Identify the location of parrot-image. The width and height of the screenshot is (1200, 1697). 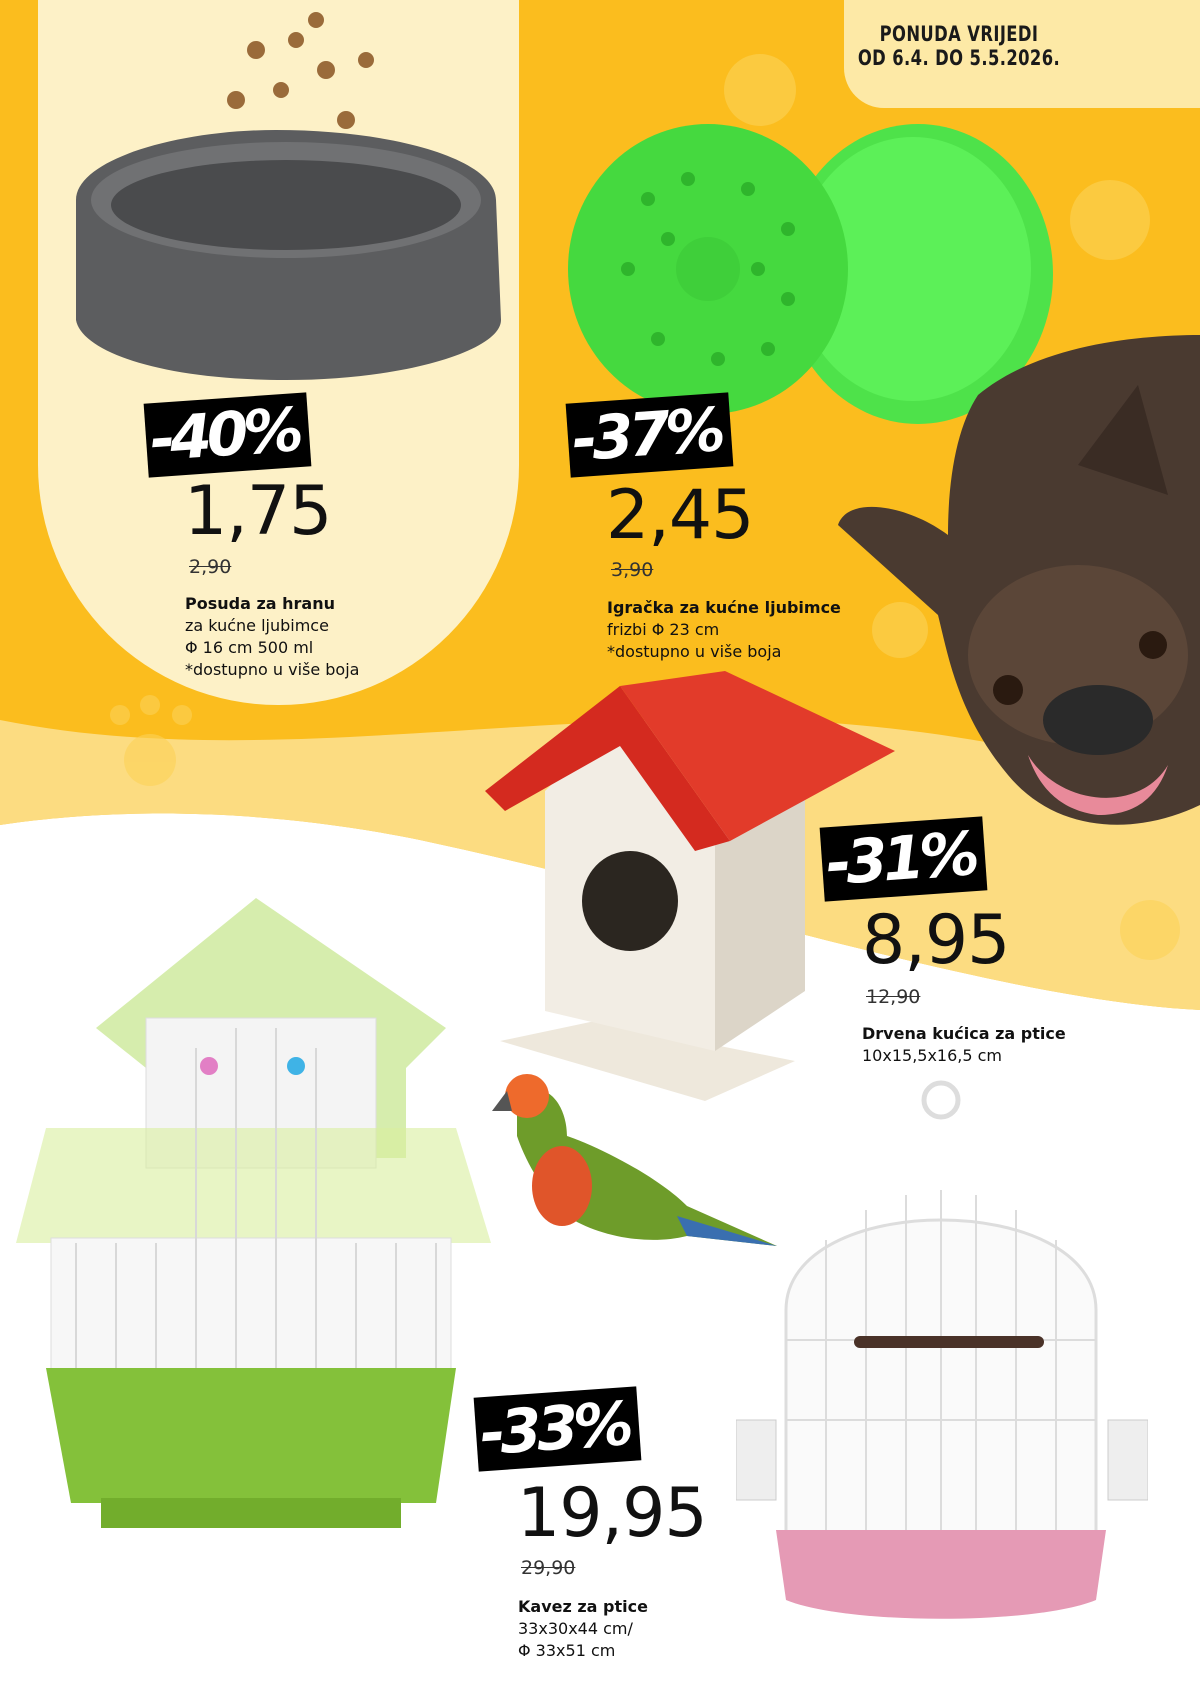
(634, 1160).